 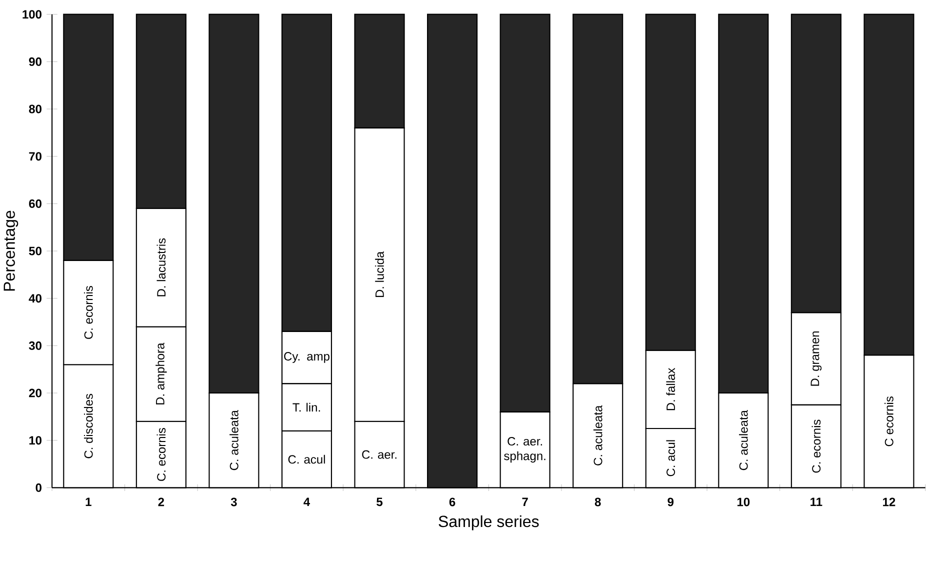 What do you see at coordinates (743, 502) in the screenshot?
I see `x-tick-label: 10` at bounding box center [743, 502].